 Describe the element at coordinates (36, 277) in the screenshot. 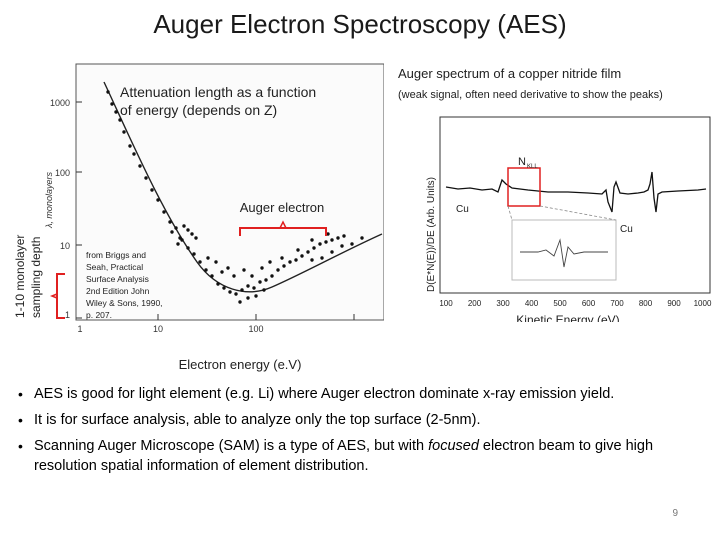

I see `sampling-label-line2: sampling depth` at that location.